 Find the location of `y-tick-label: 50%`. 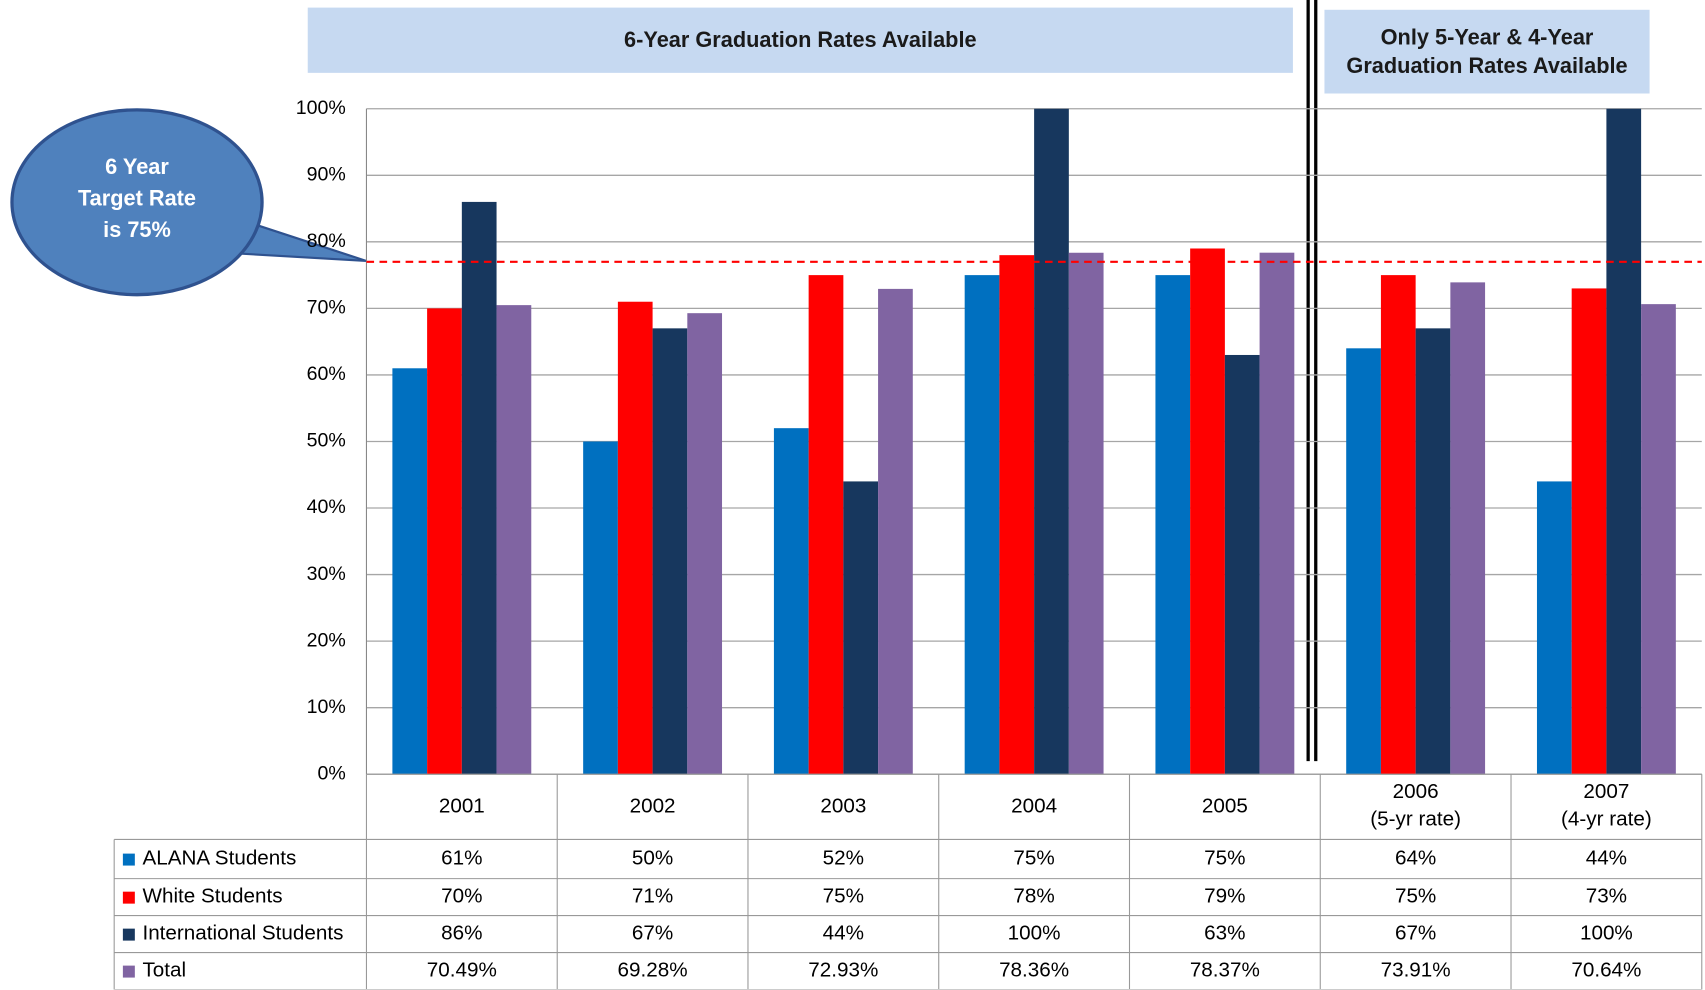

y-tick-label: 50% is located at coordinates (326, 441).